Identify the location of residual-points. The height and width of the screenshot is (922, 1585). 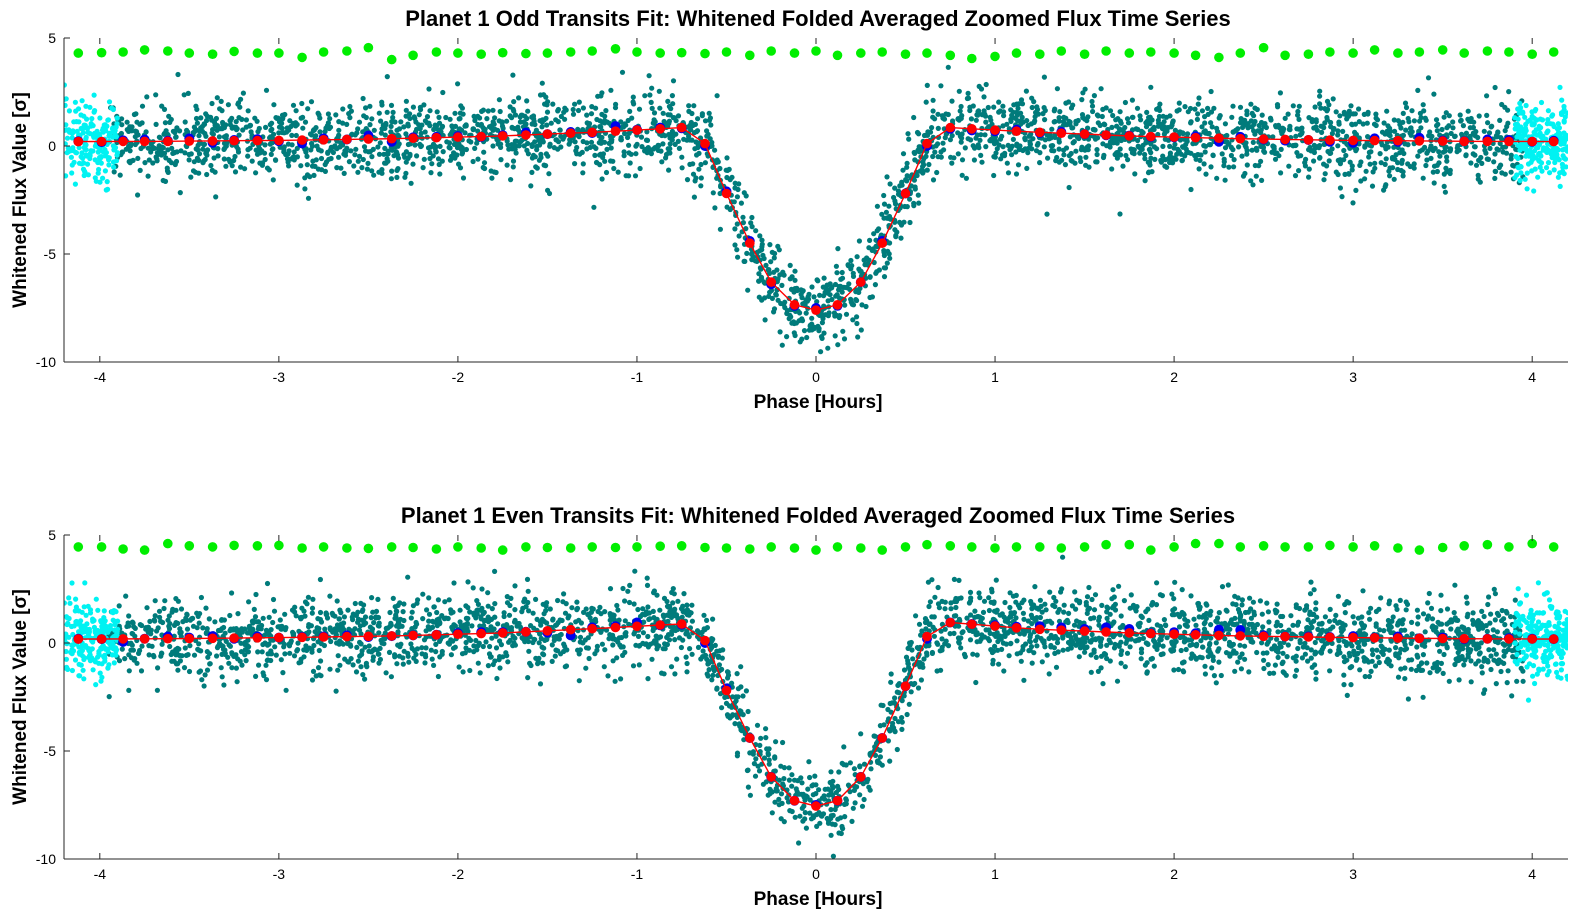
(816, 53).